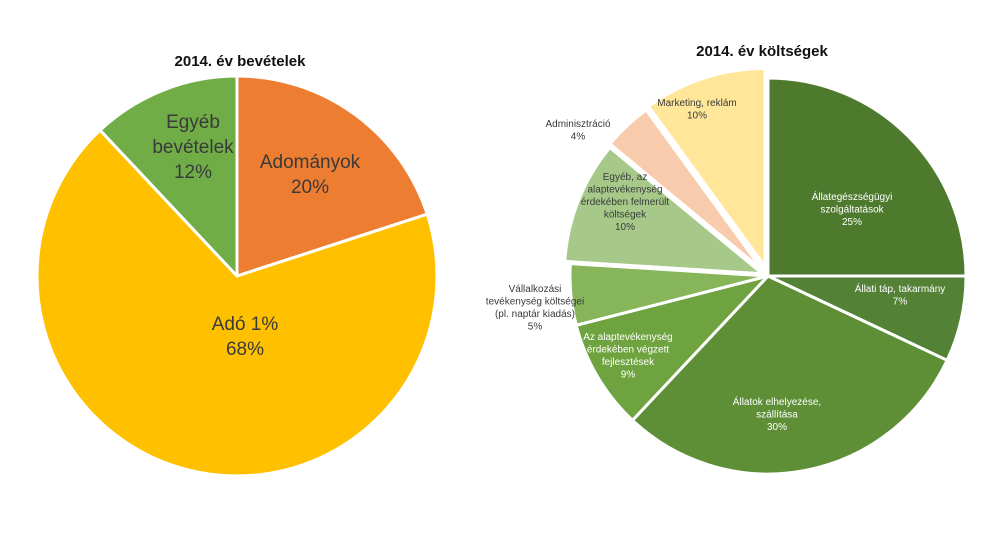 This screenshot has height=541, width=1000. I want to click on slice-label-line: érdekében végzett, so click(628, 350).